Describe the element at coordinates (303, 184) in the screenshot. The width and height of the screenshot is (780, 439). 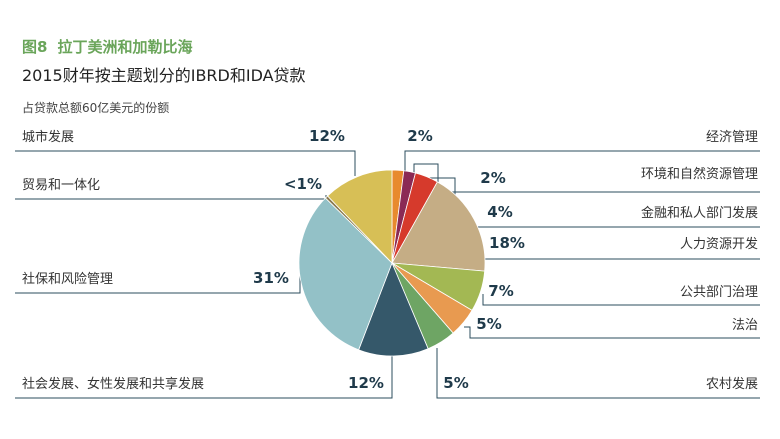
I see `percentage-label: <1%` at that location.